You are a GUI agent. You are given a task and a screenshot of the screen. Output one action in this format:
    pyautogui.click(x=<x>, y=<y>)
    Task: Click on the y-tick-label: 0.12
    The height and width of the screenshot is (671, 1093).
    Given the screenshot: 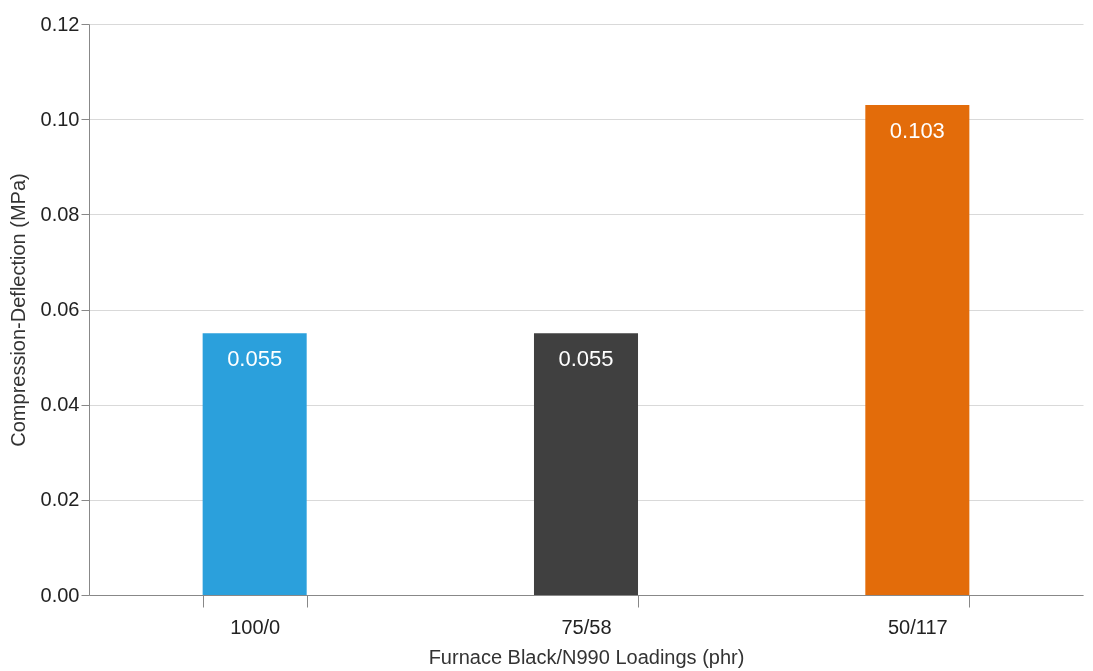 What is the action you would take?
    pyautogui.click(x=60, y=23)
    